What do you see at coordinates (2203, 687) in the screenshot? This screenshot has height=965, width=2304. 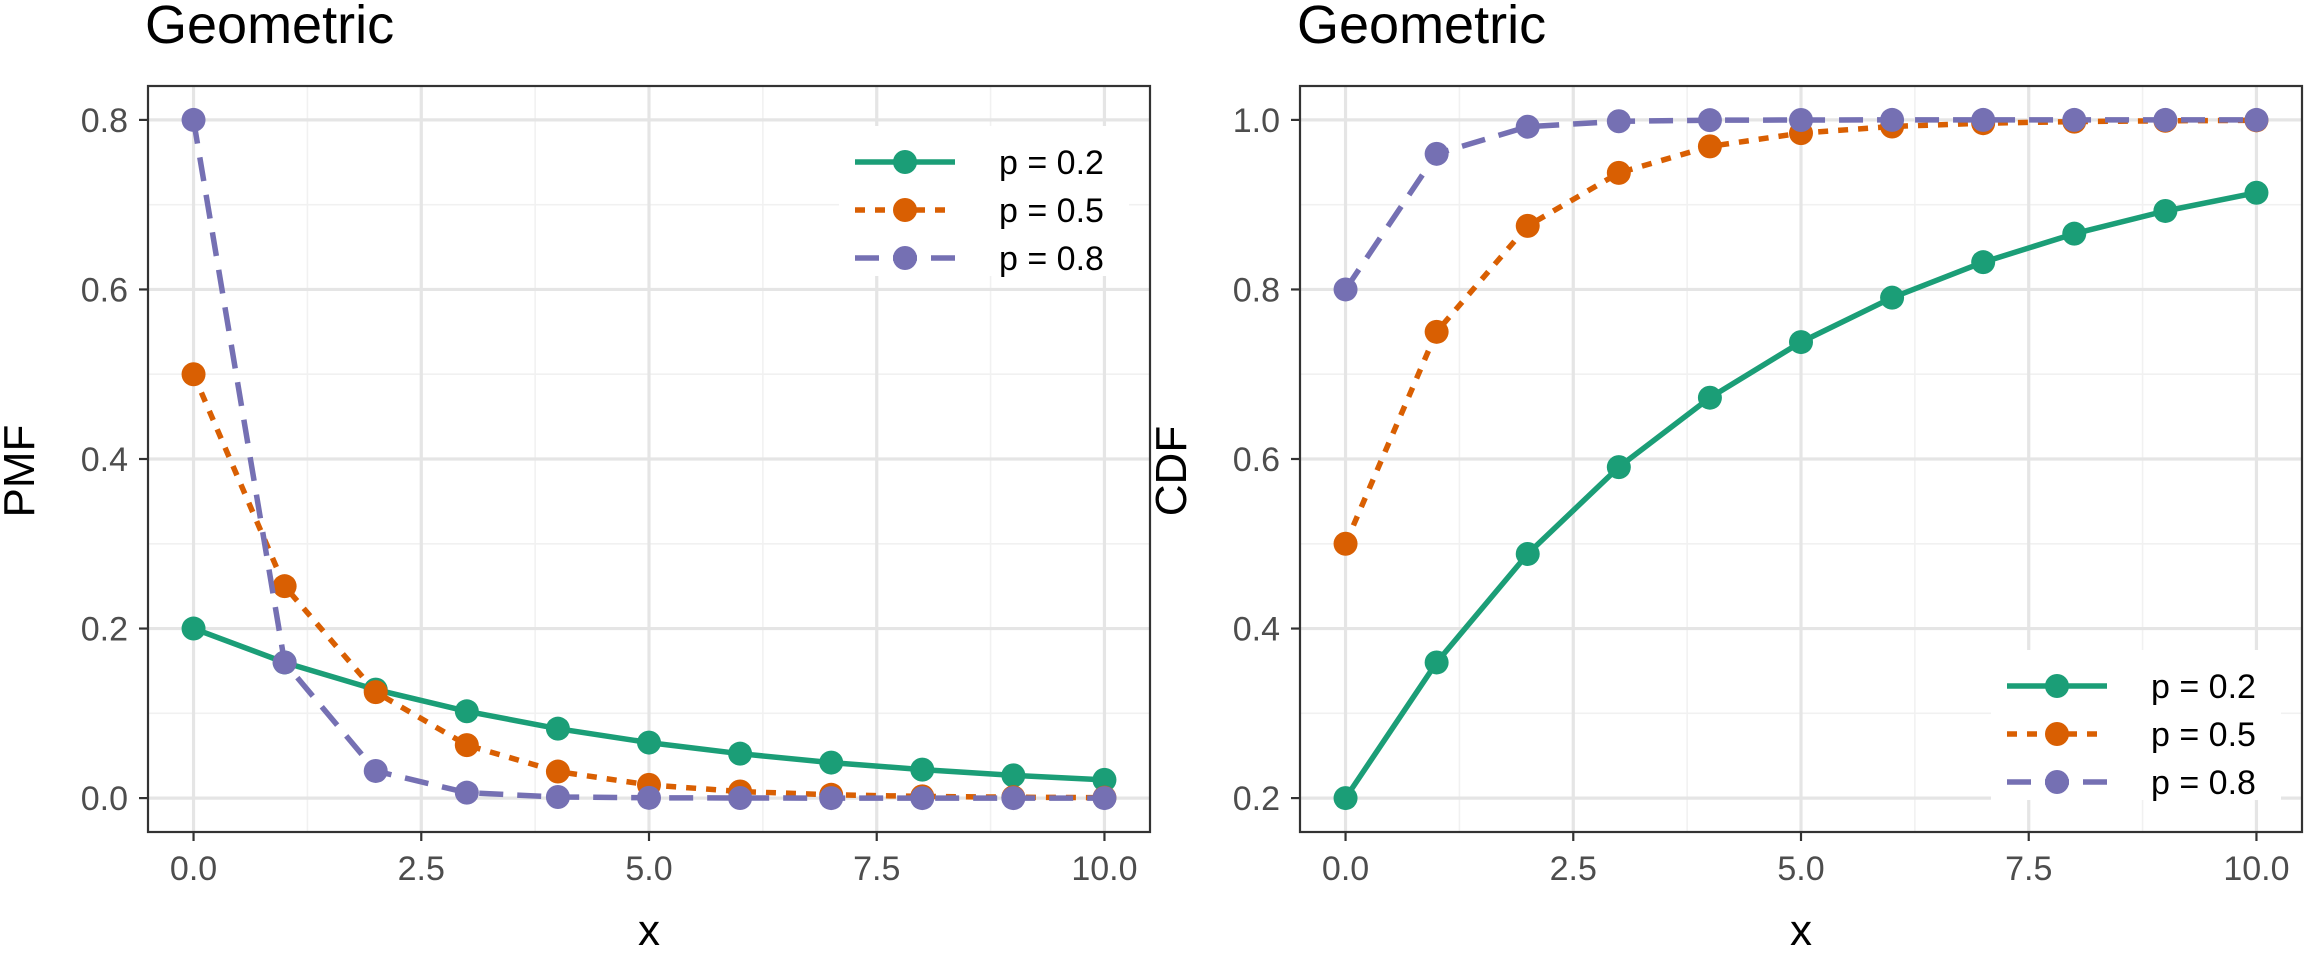 I see `chart-1-legend-label-0: p = 0.2` at bounding box center [2203, 687].